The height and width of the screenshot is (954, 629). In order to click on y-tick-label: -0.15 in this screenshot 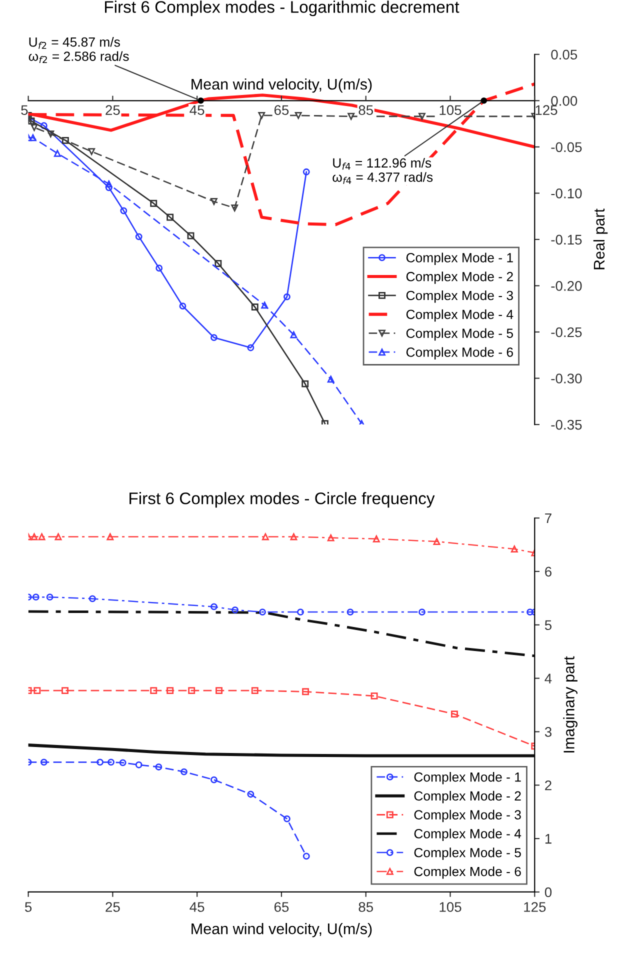, I will do `click(566, 239)`.